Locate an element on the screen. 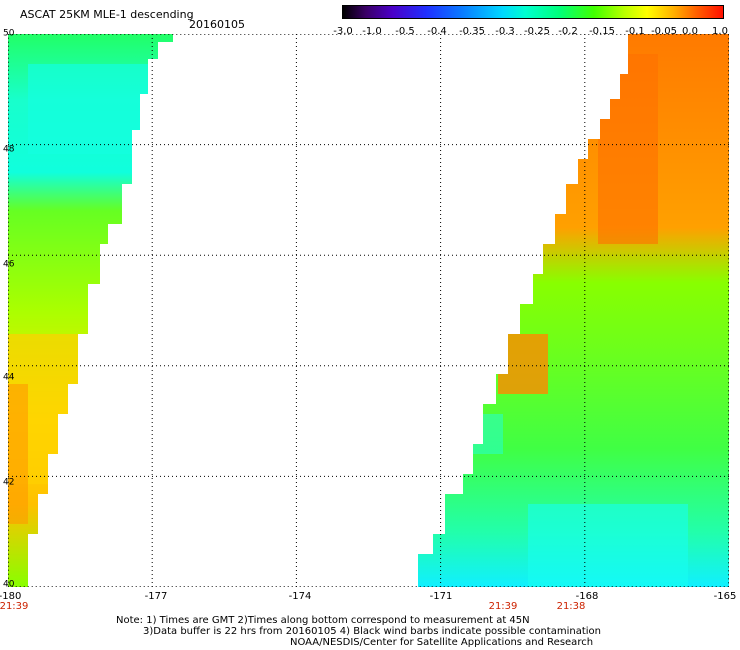 This screenshot has height=650, width=740. map-title: ASCAT 25KM MLE-1 descending is located at coordinates (107, 14).